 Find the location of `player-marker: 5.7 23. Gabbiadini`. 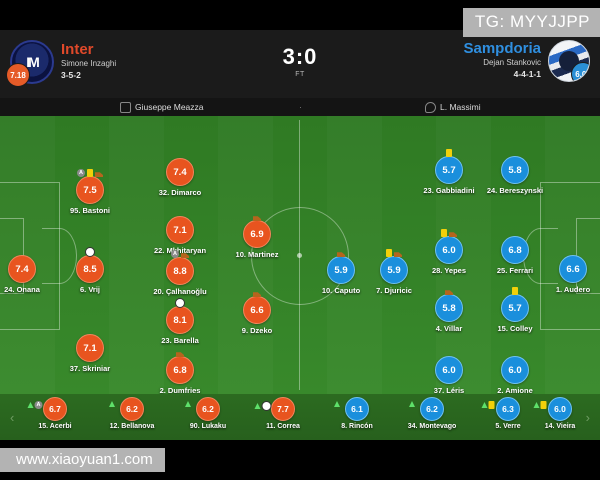

player-marker: 5.7 23. Gabbiadini is located at coordinates (449, 172).